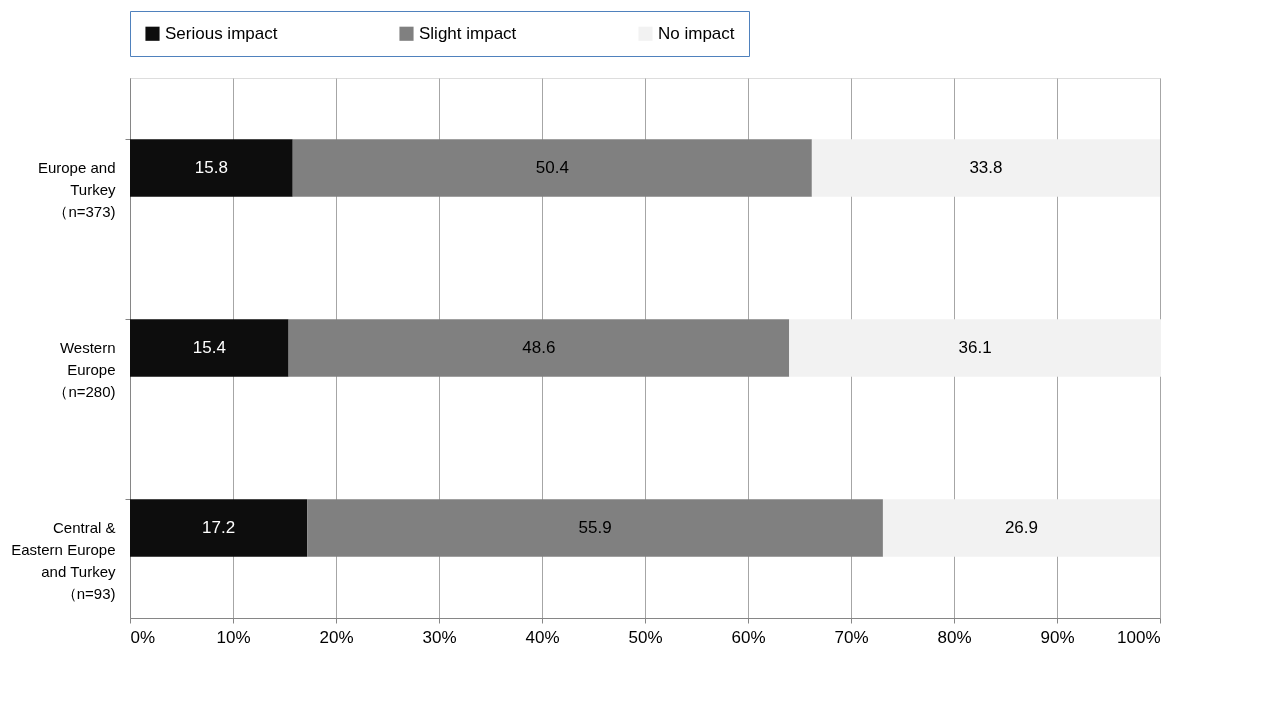 This screenshot has width=1275, height=711. Describe the element at coordinates (233, 637) in the screenshot. I see `x-tick-label: 10%` at that location.